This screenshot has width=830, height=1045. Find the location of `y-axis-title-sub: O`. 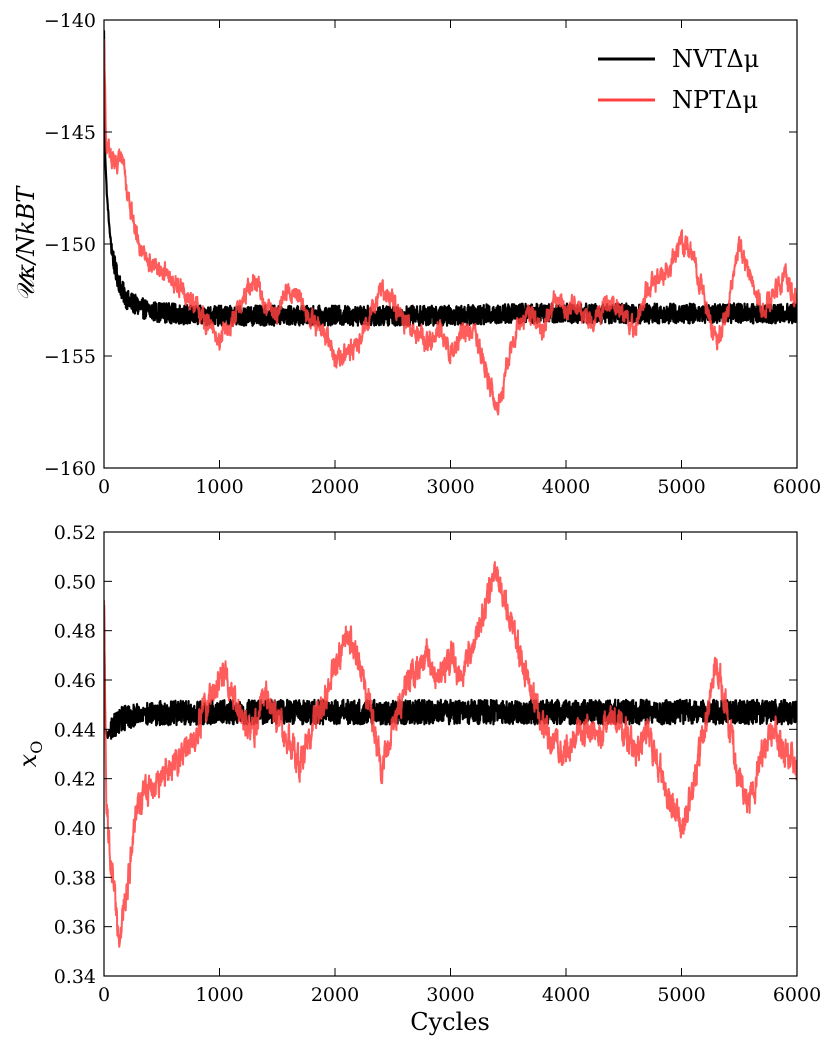

y-axis-title-sub: O is located at coordinates (36, 747).